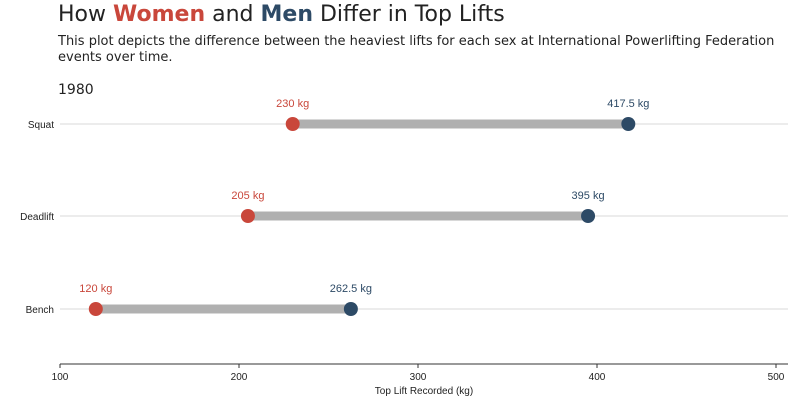  What do you see at coordinates (776, 377) in the screenshot?
I see `x-tick-label-500: 500` at bounding box center [776, 377].